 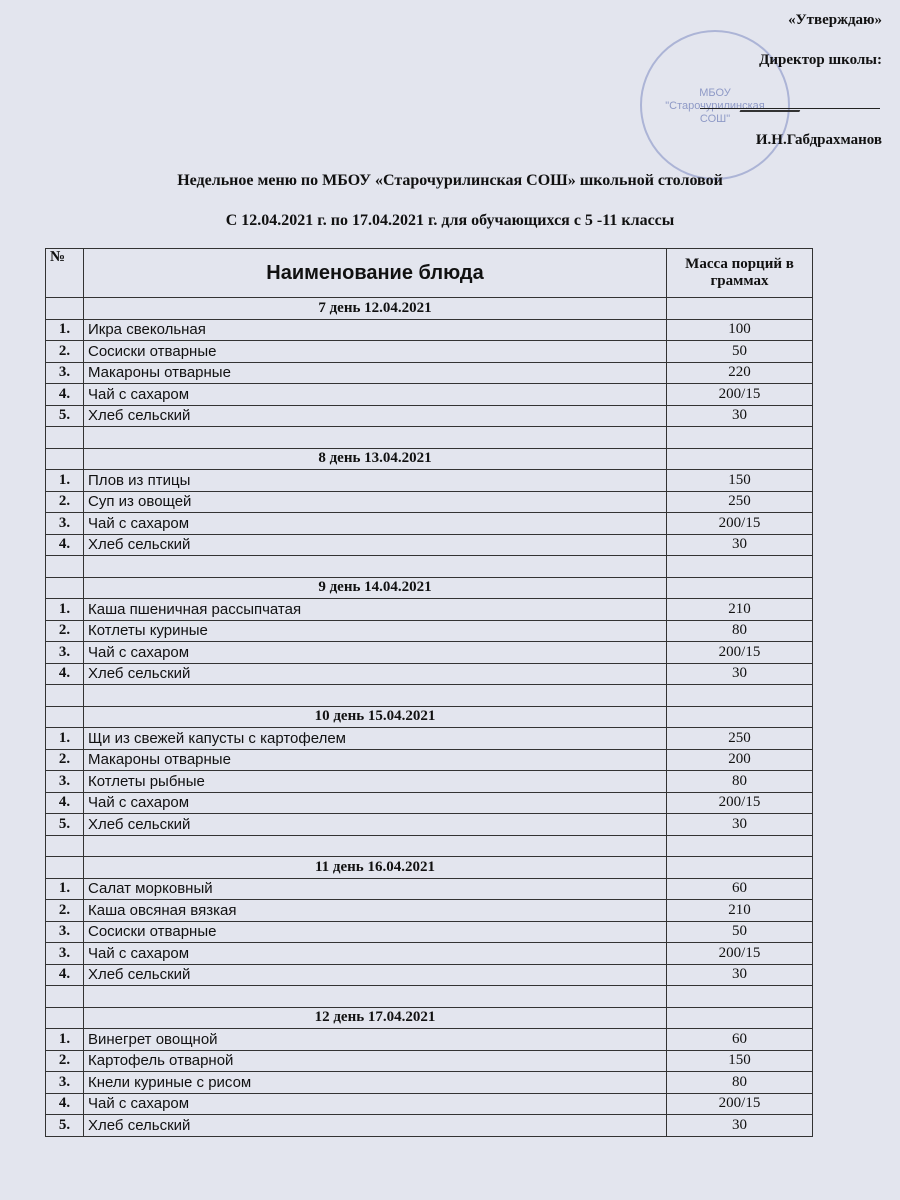 I want to click on item-mass: 80, so click(x=739, y=1082).